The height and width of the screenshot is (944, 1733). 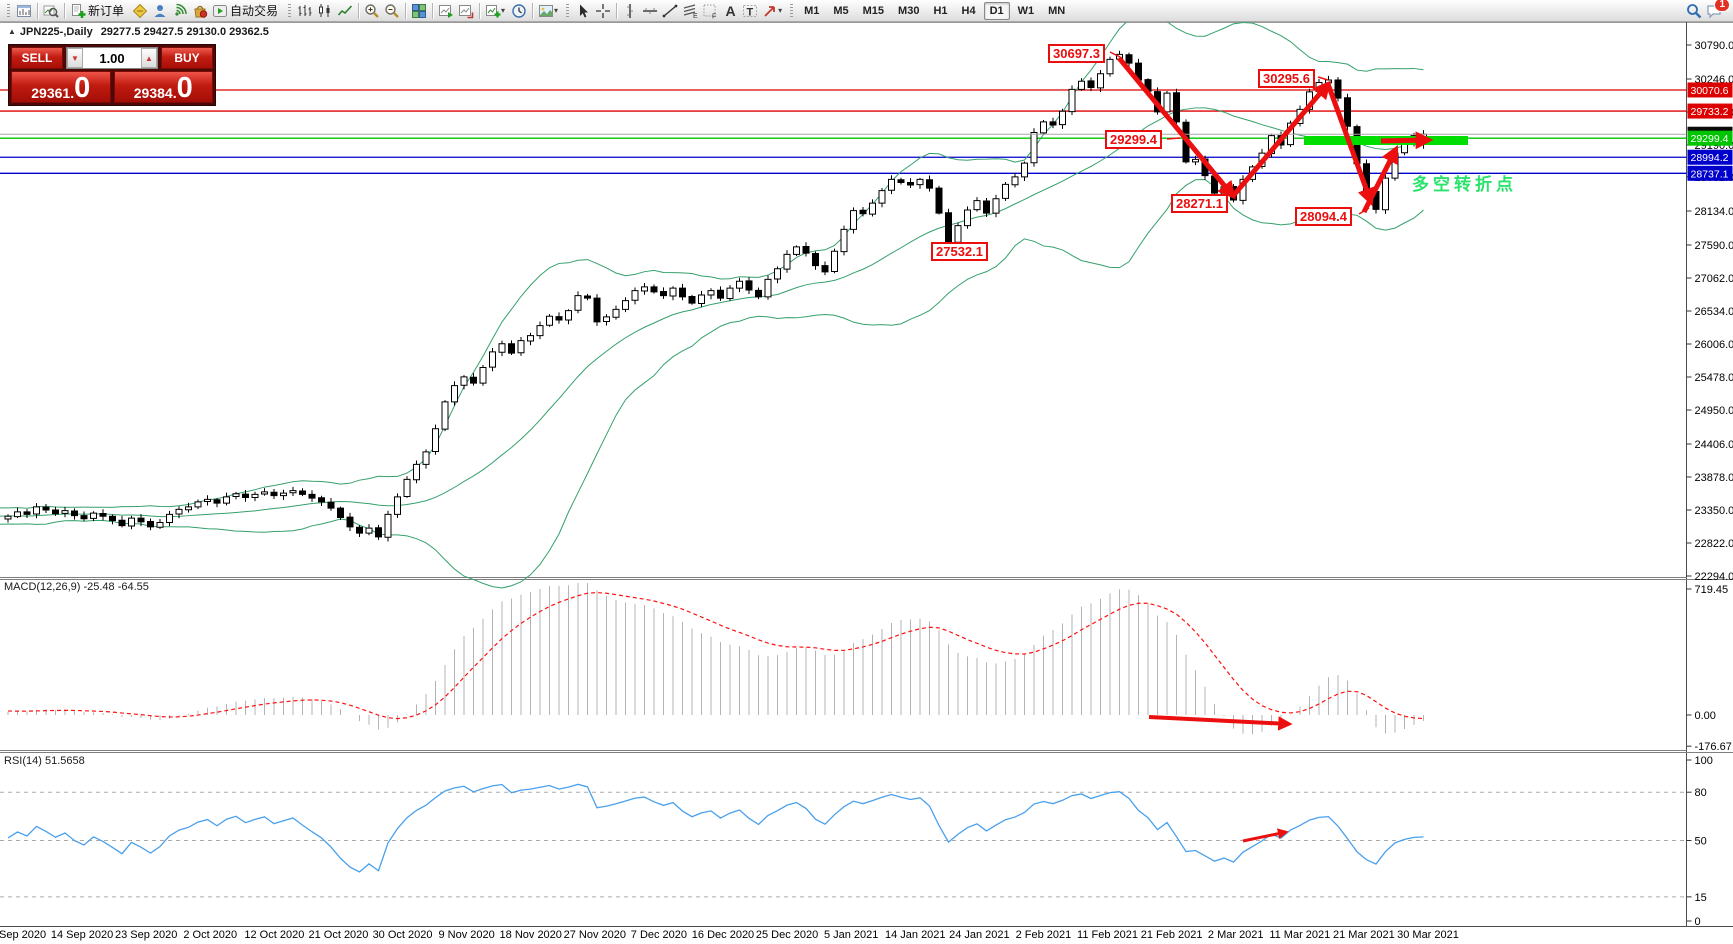 What do you see at coordinates (345, 11) in the screenshot?
I see `line-chart-button` at bounding box center [345, 11].